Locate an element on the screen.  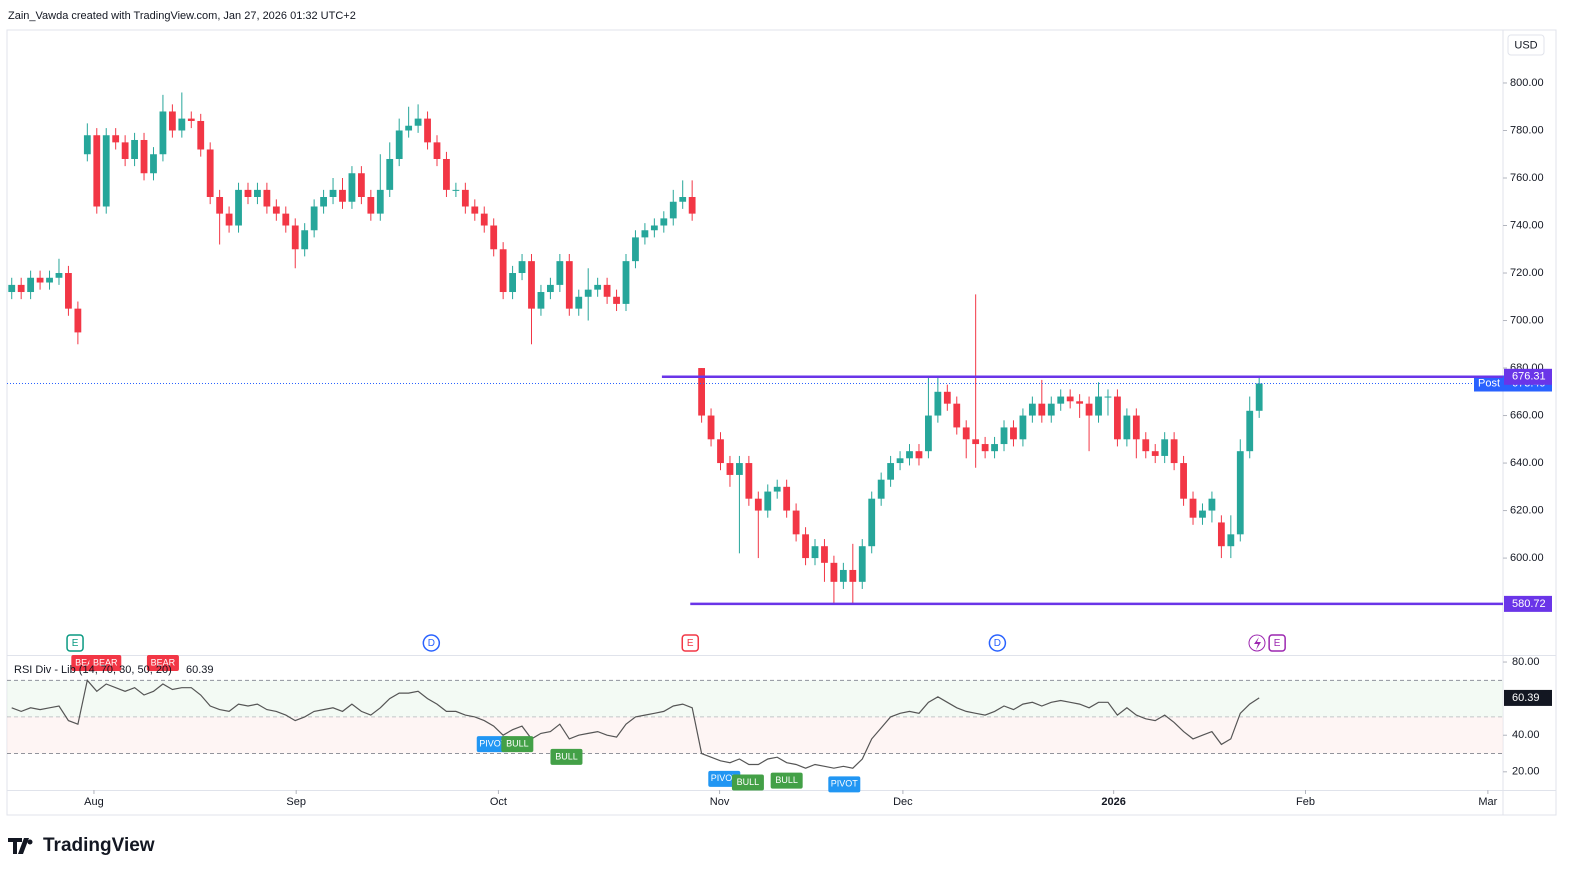
rsi-title: RSI Div - Lib (14, 70, 30, 50, 20) is located at coordinates (93, 670).